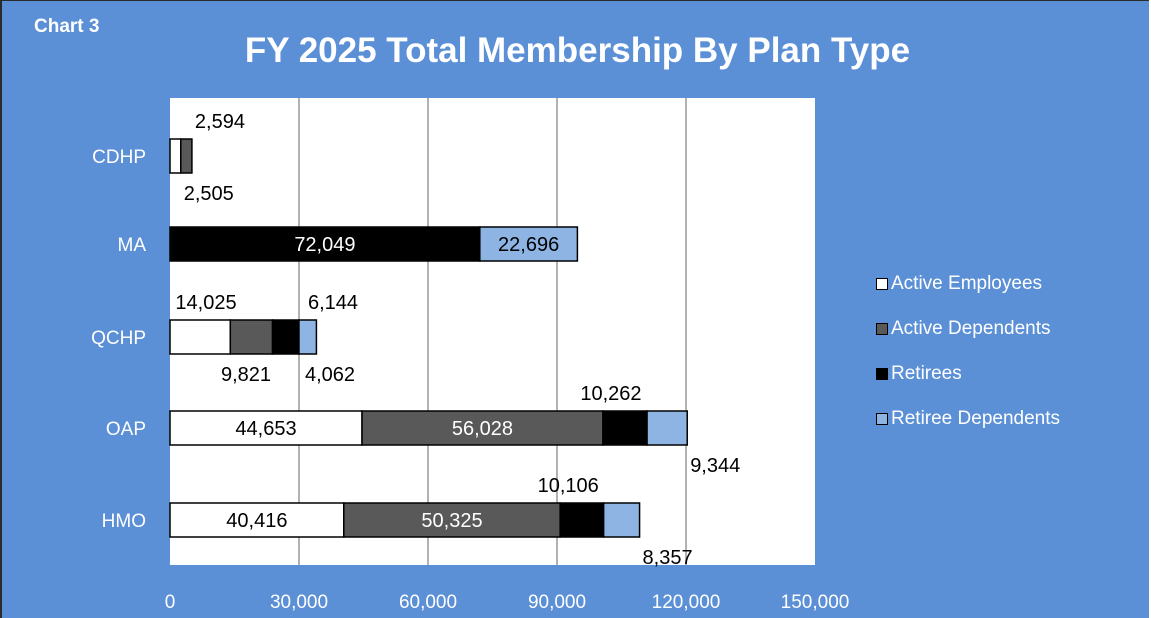 This screenshot has height=618, width=1151. I want to click on legend-label-retiree-dependents: Retiree Dependents, so click(975, 418).